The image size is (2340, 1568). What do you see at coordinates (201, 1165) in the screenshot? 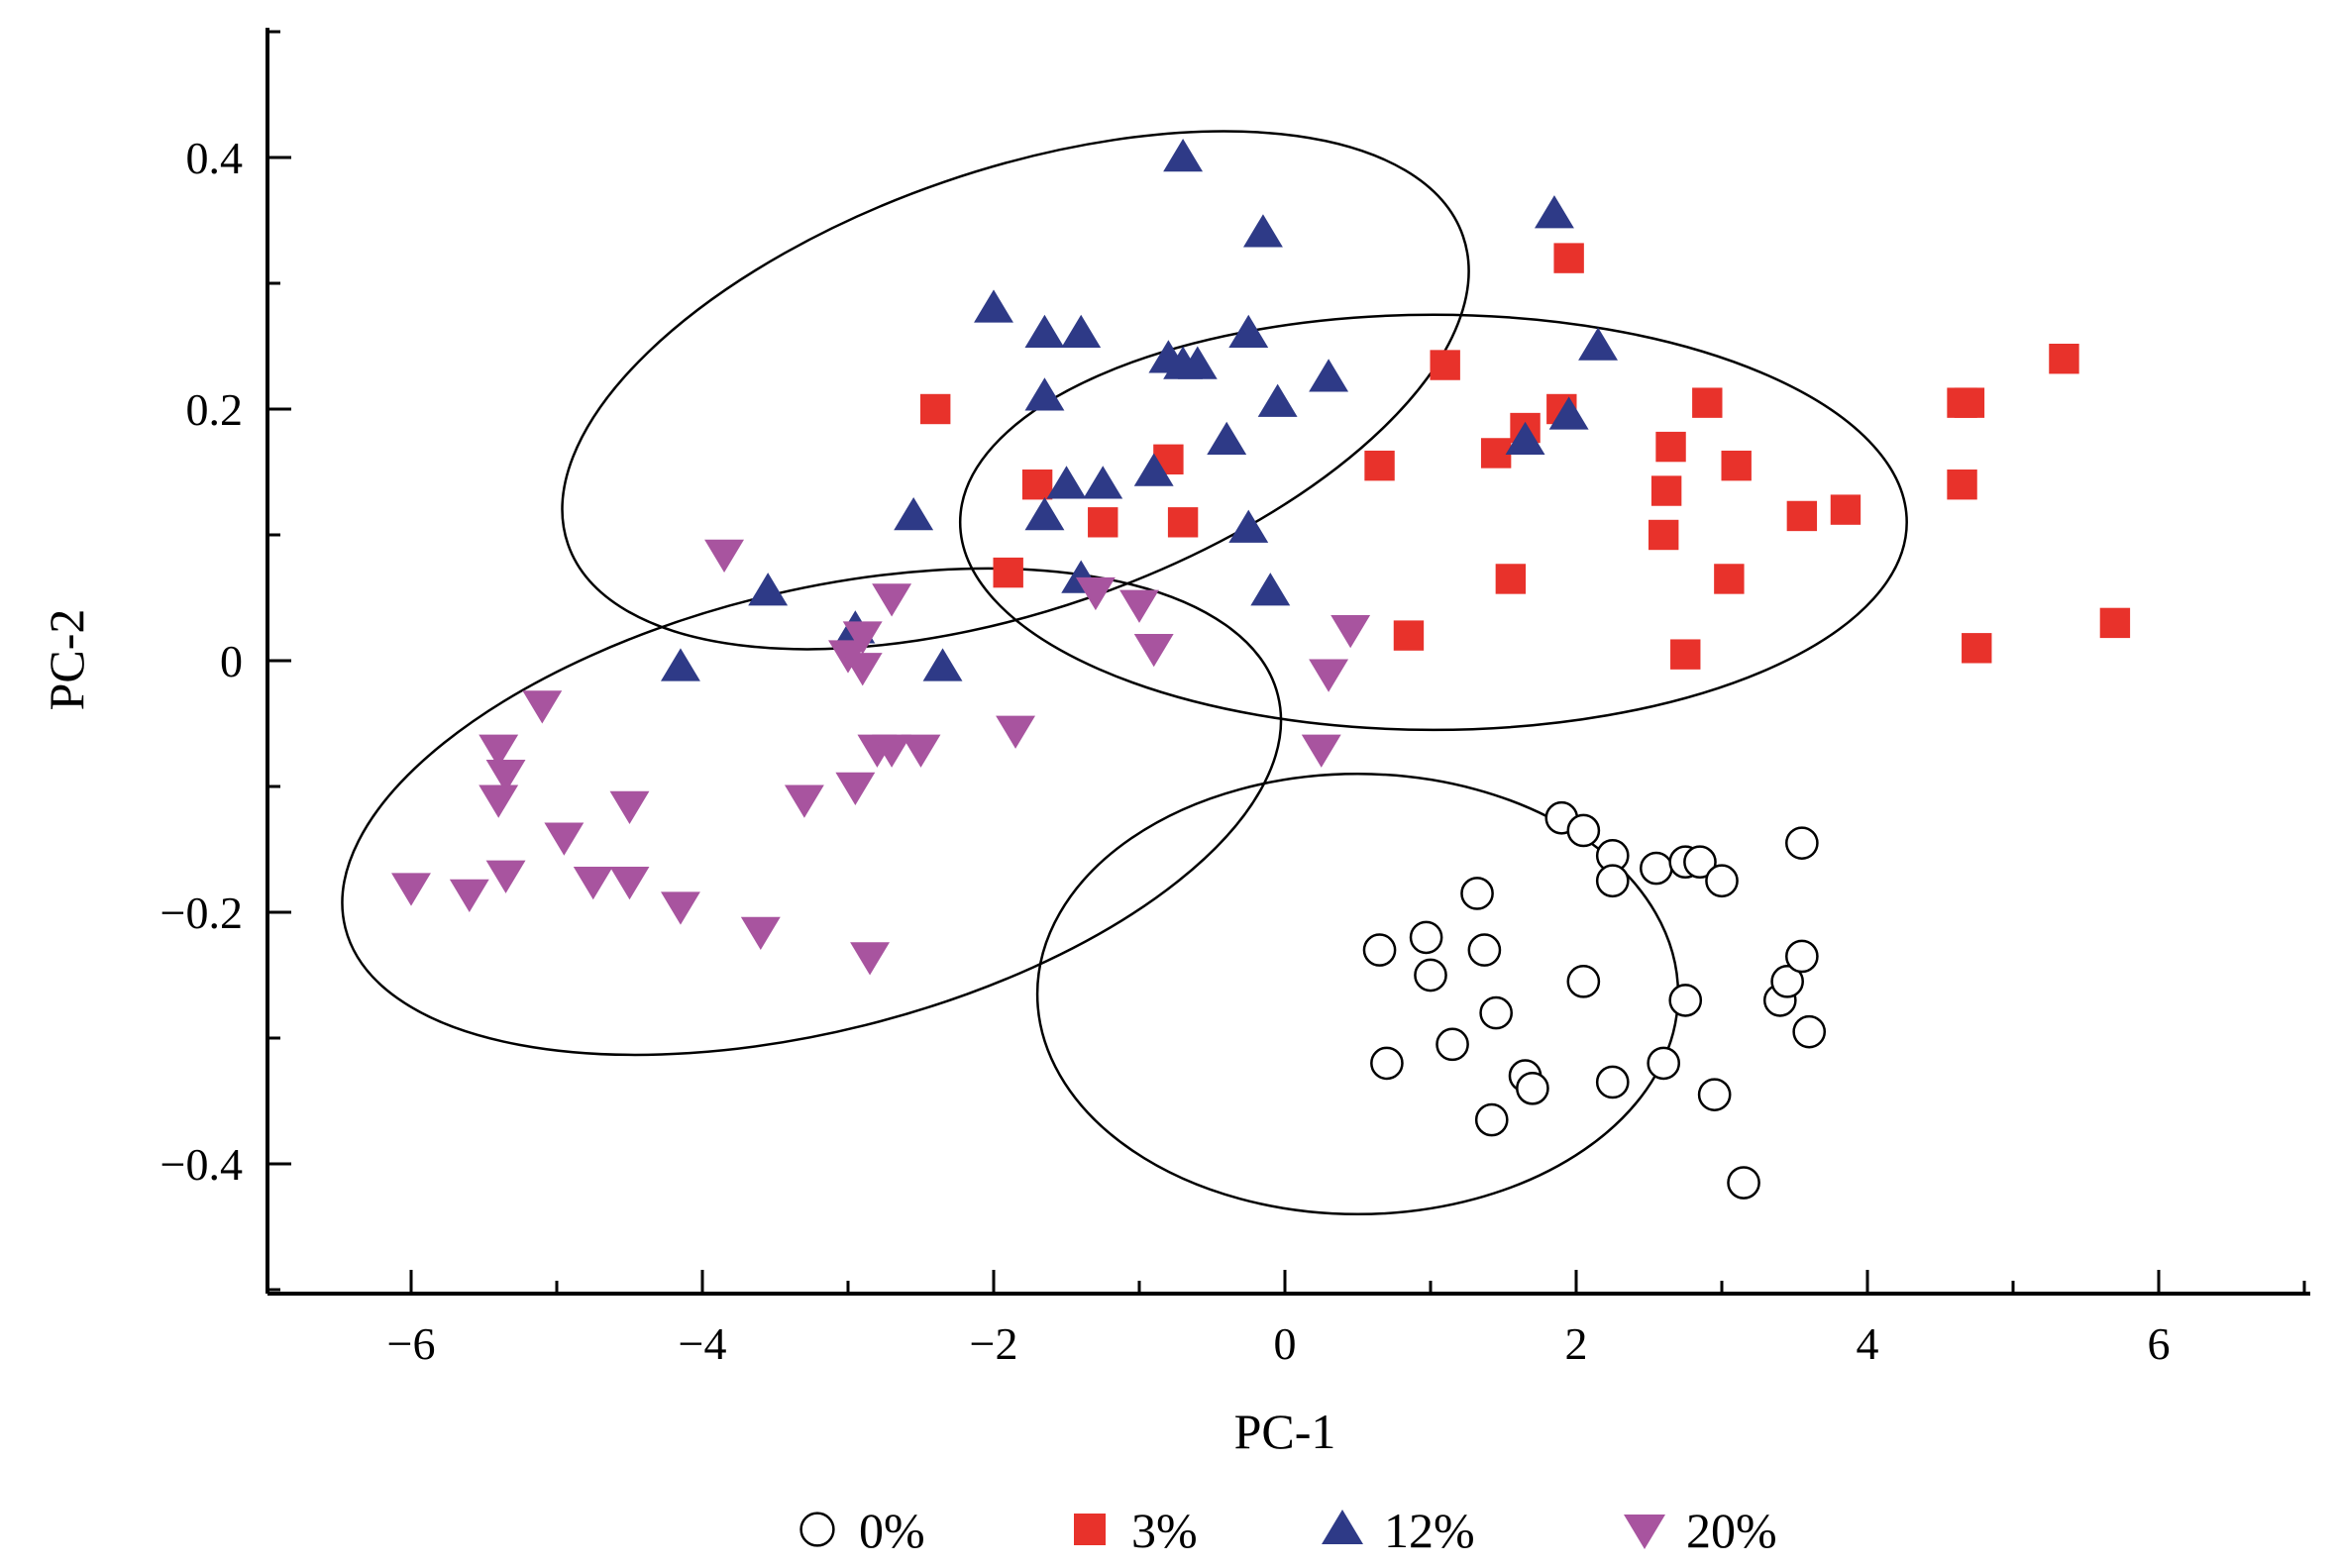
I see `y-tick-label: −0.4` at bounding box center [201, 1165].